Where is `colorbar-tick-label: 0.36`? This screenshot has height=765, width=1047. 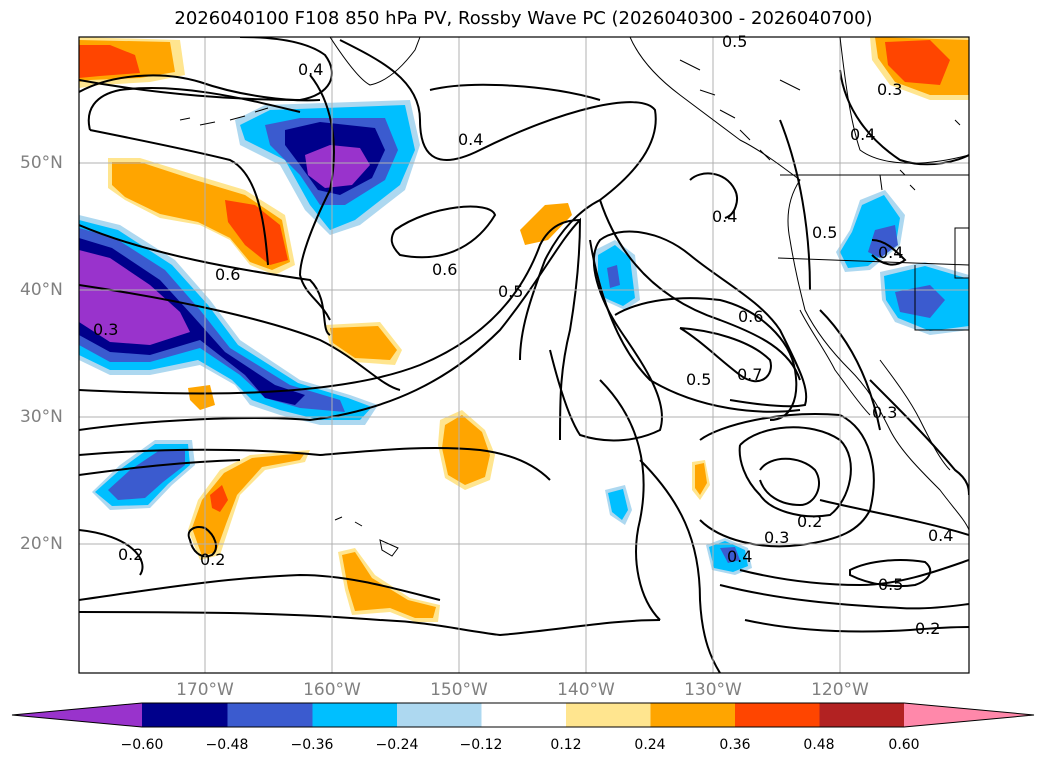
colorbar-tick-label: 0.36 is located at coordinates (735, 745).